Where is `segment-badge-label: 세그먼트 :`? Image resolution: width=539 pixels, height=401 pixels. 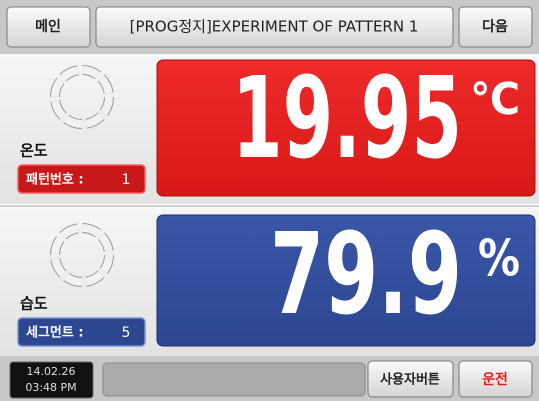 segment-badge-label: 세그먼트 : is located at coordinates (55, 333).